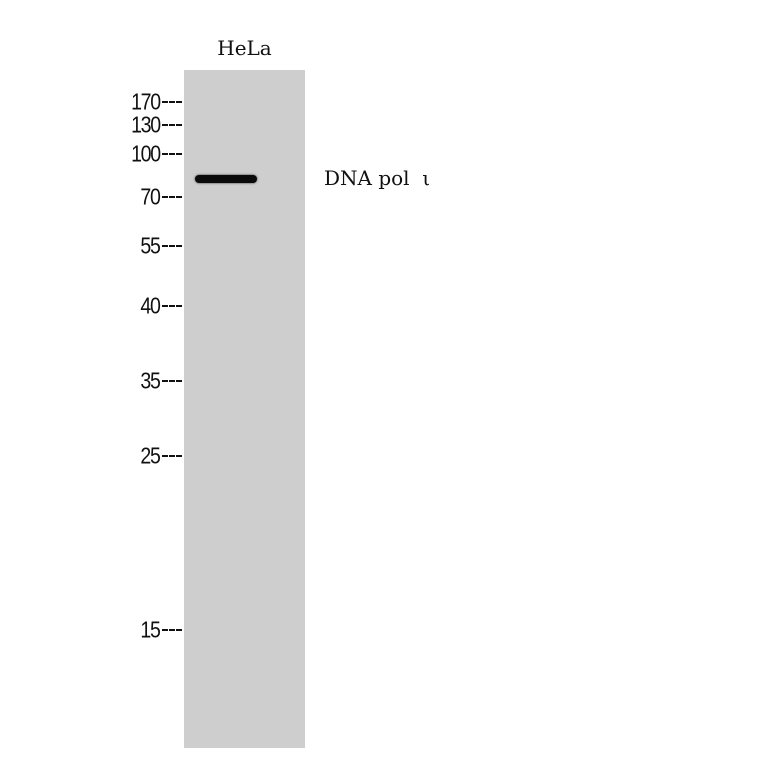 Image resolution: width=764 pixels, height=764 pixels. Describe the element at coordinates (150, 305) in the screenshot. I see `marker-label: 40` at that location.